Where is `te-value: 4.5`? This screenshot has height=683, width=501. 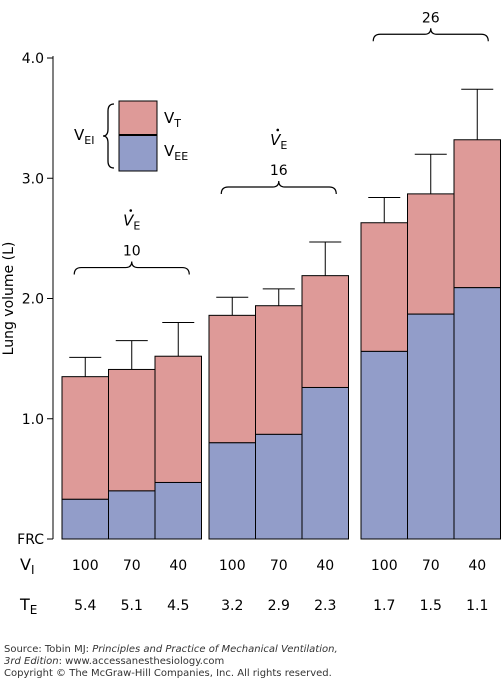 te-value: 4.5 is located at coordinates (178, 606).